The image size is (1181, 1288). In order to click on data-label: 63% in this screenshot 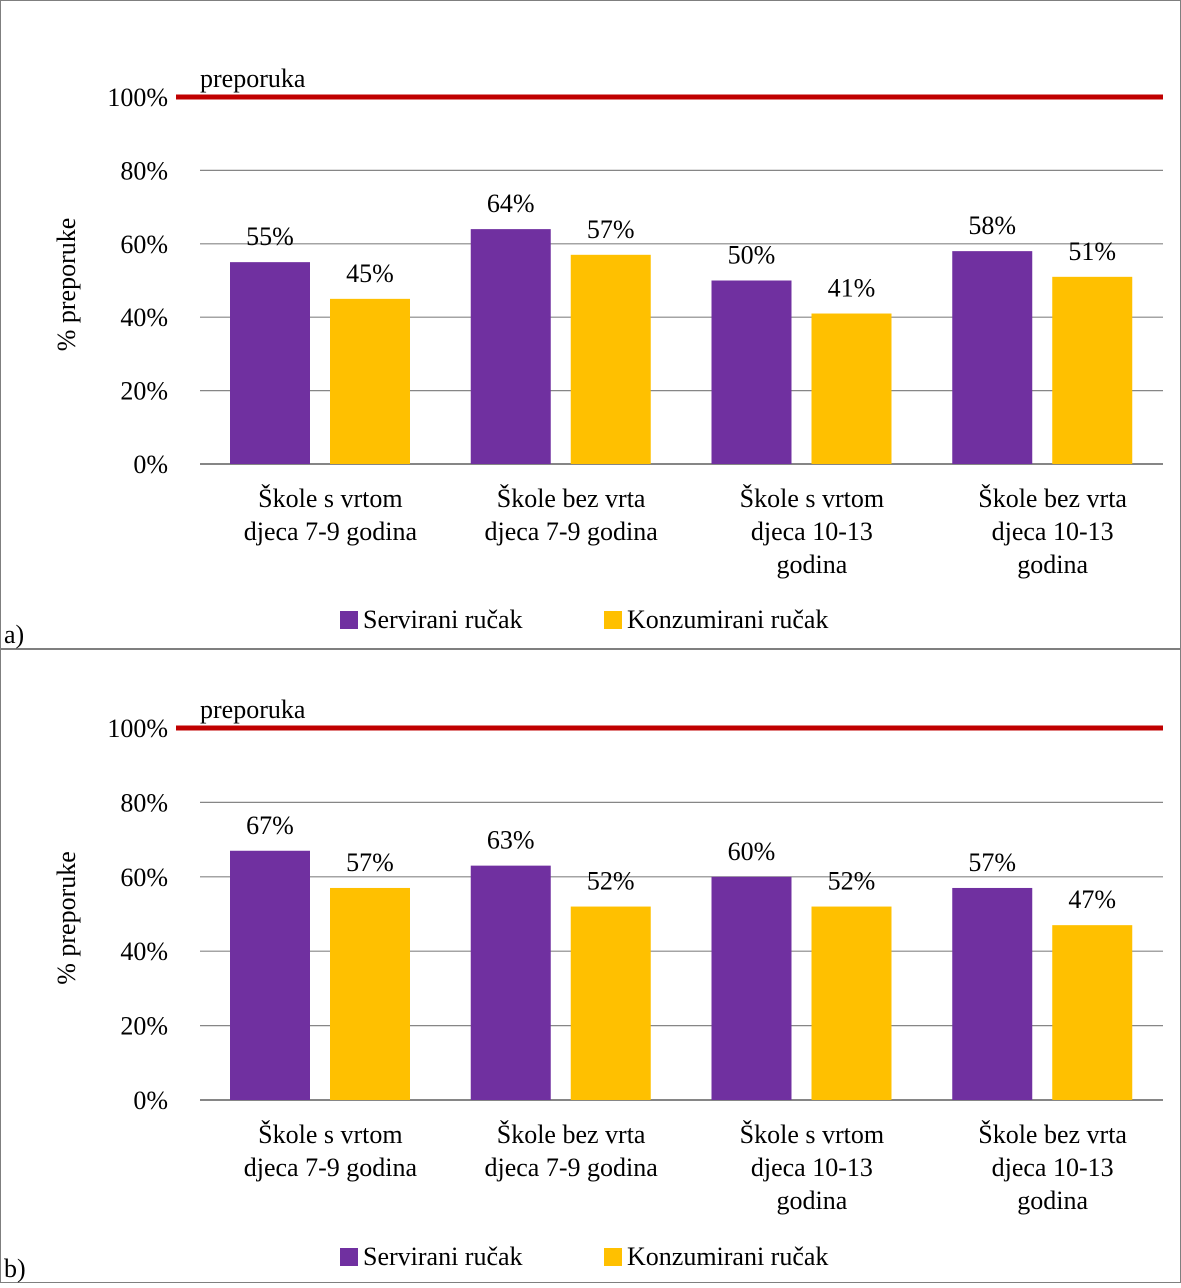, I will do `click(511, 840)`.